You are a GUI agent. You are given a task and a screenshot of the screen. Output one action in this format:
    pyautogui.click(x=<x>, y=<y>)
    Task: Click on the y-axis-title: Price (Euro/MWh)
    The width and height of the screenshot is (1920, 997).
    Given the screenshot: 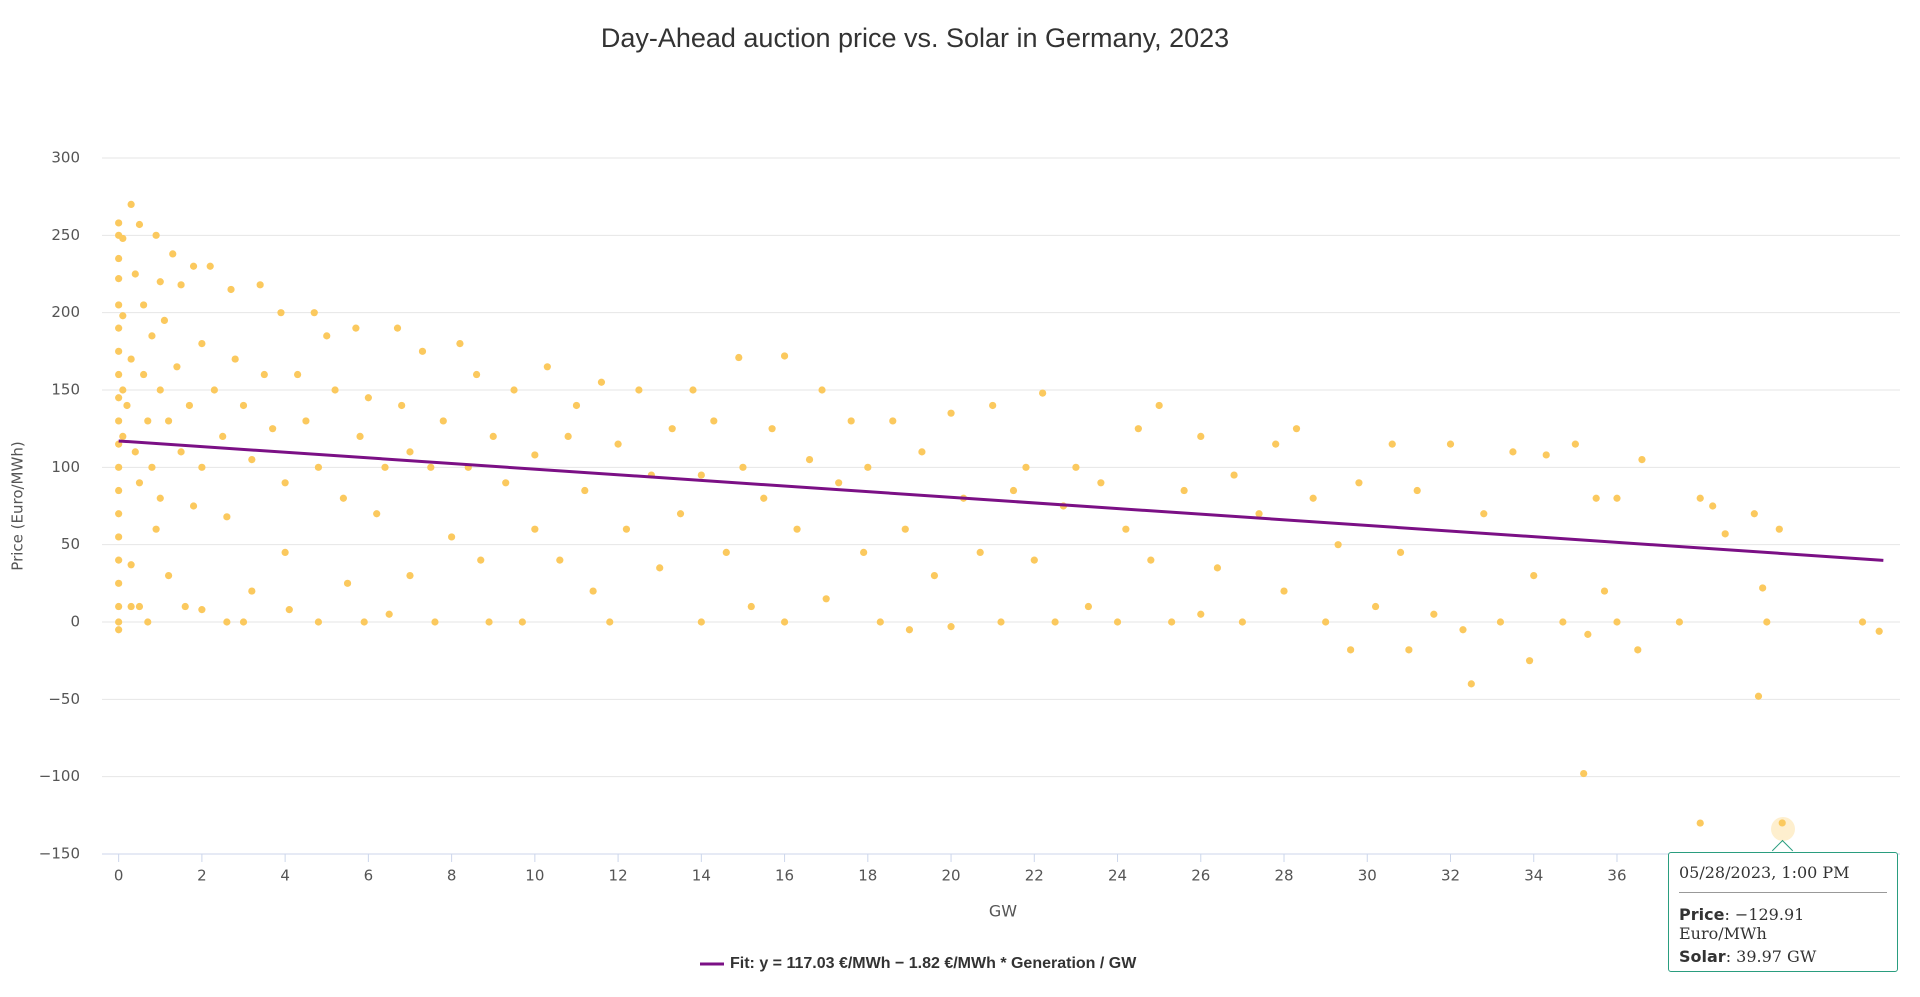 What is the action you would take?
    pyautogui.click(x=18, y=505)
    